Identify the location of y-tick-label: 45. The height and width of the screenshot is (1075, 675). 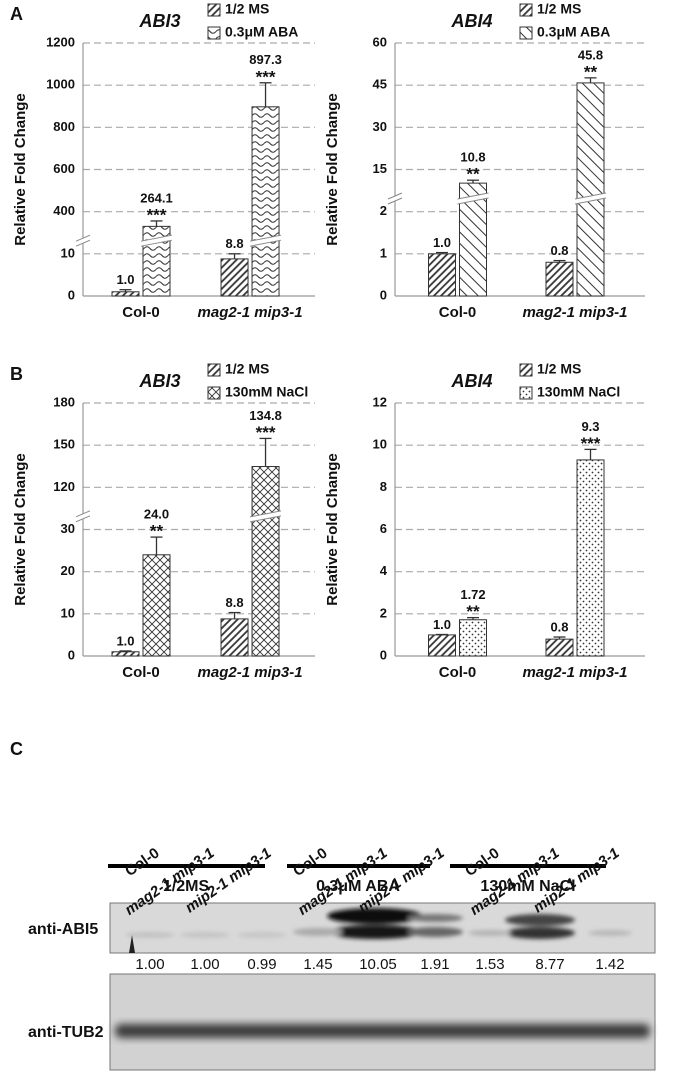
(380, 84).